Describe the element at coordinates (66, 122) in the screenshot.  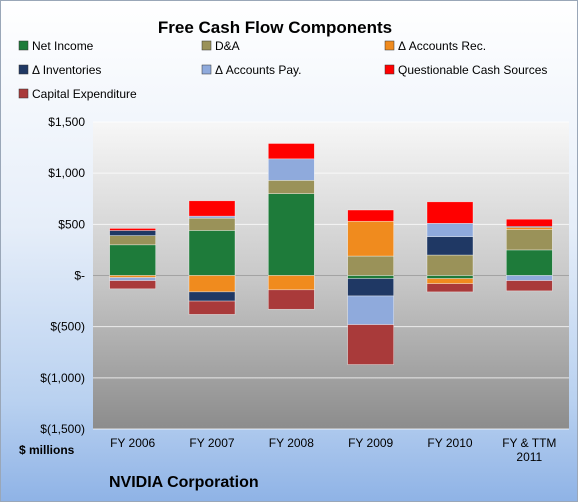
I see `y-tick-label-0: $1,500` at that location.